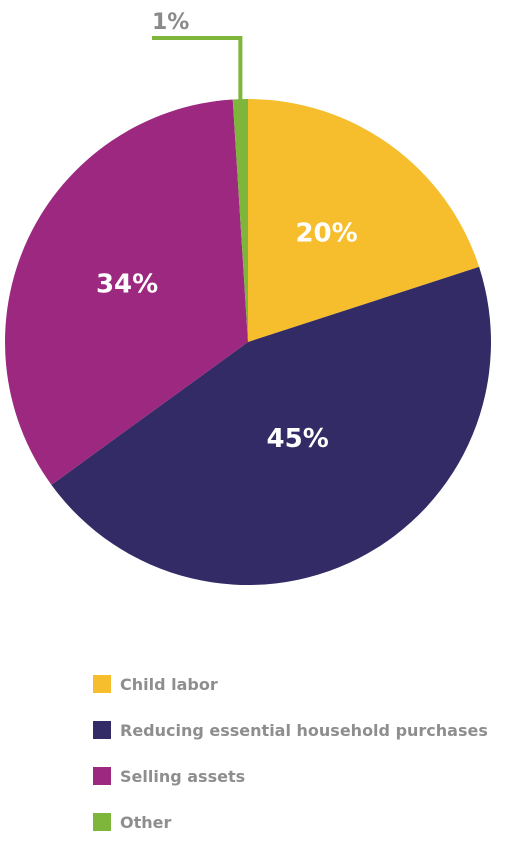 Image resolution: width=531 pixels, height=856 pixels. I want to click on legend-swatch-child-labor, so click(102, 684).